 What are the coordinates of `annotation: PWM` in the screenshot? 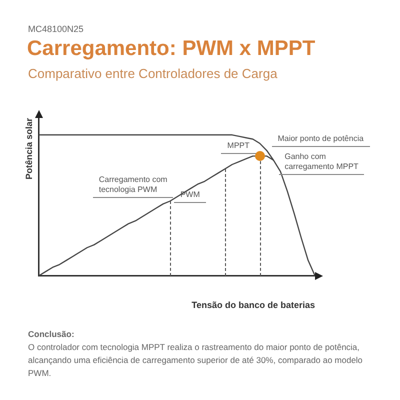 It's located at (190, 197).